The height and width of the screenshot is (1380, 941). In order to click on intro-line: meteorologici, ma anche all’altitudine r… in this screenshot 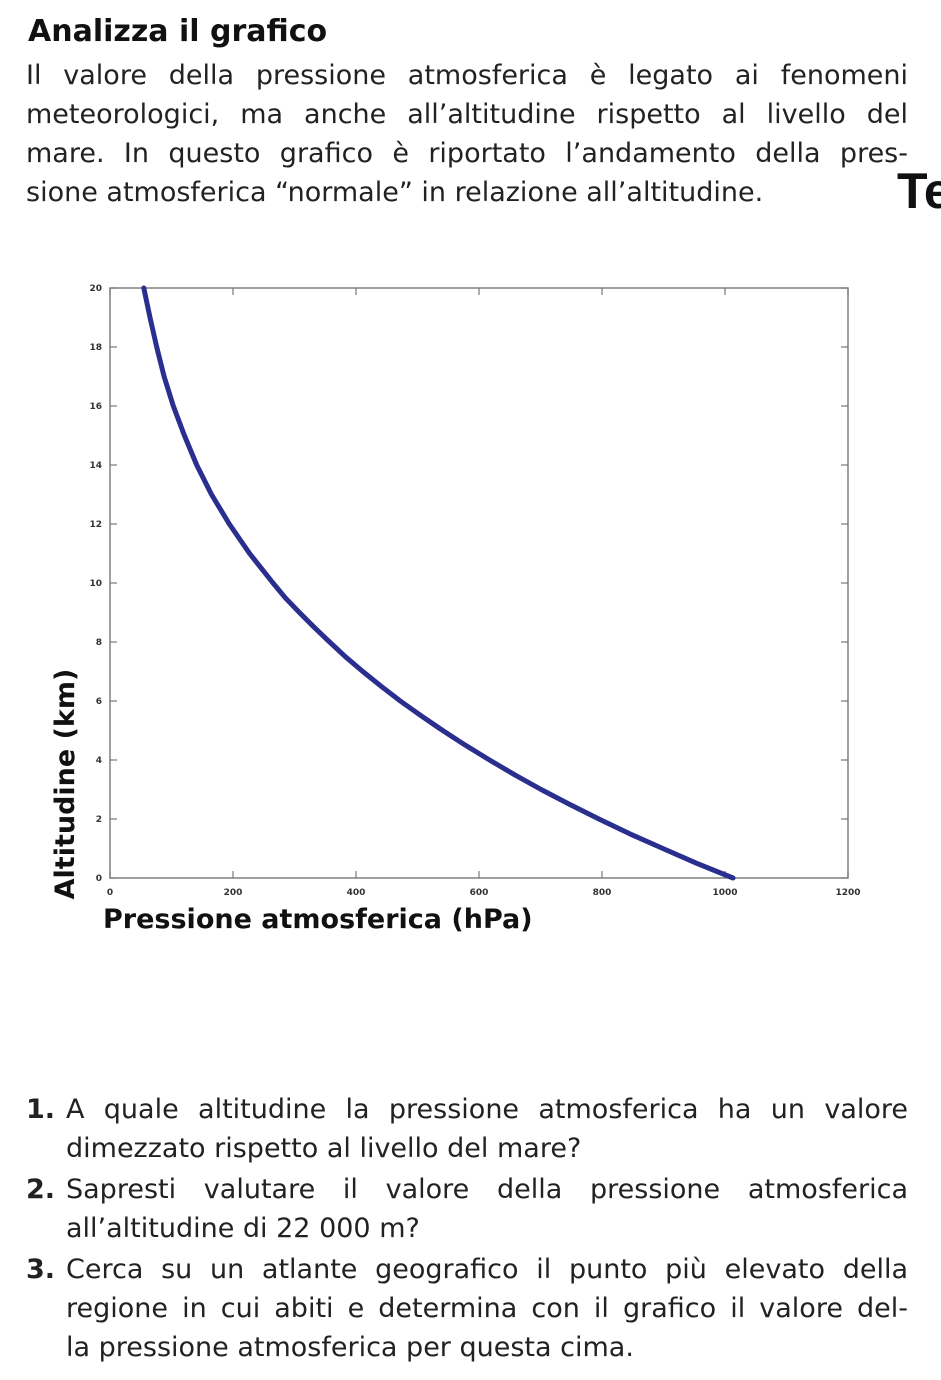, I will do `click(467, 114)`.